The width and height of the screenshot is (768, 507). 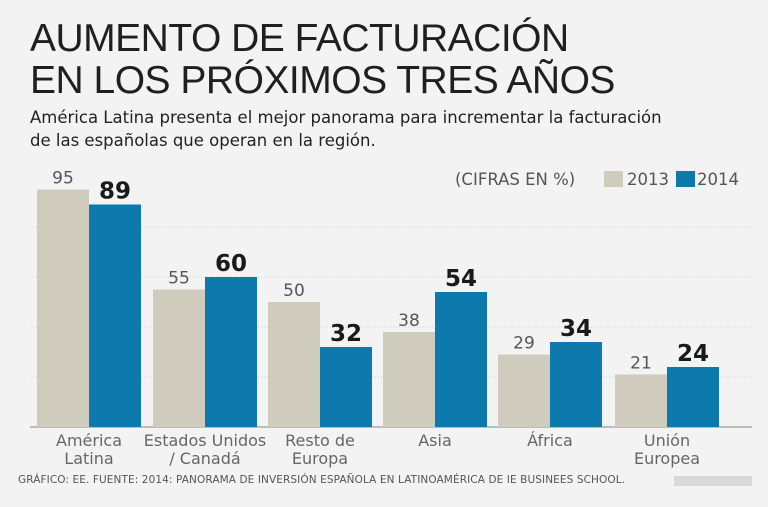 What do you see at coordinates (613, 179) in the screenshot?
I see `legend-swatch-2013` at bounding box center [613, 179].